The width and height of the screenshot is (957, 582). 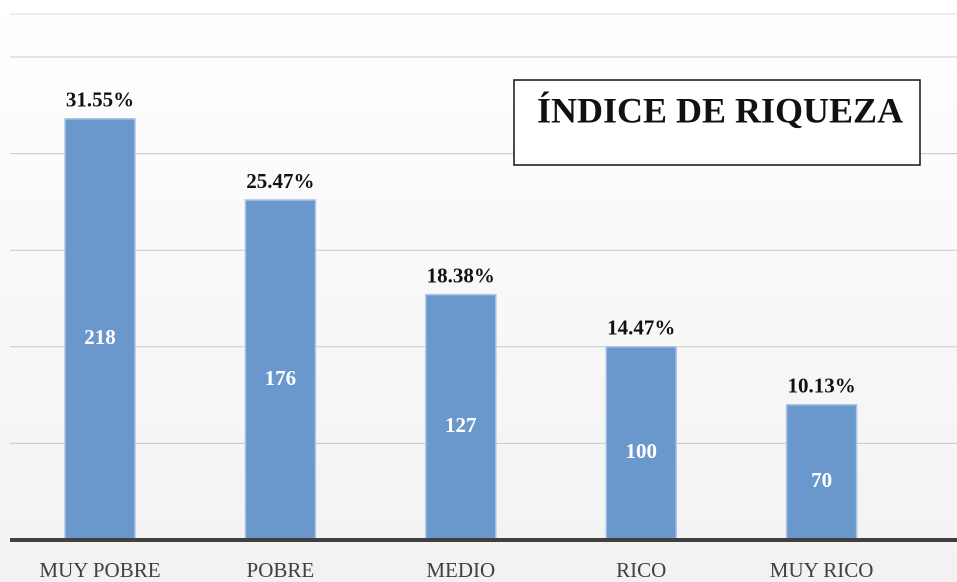 What do you see at coordinates (822, 570) in the screenshot?
I see `x-tick-label: MUY RICO` at bounding box center [822, 570].